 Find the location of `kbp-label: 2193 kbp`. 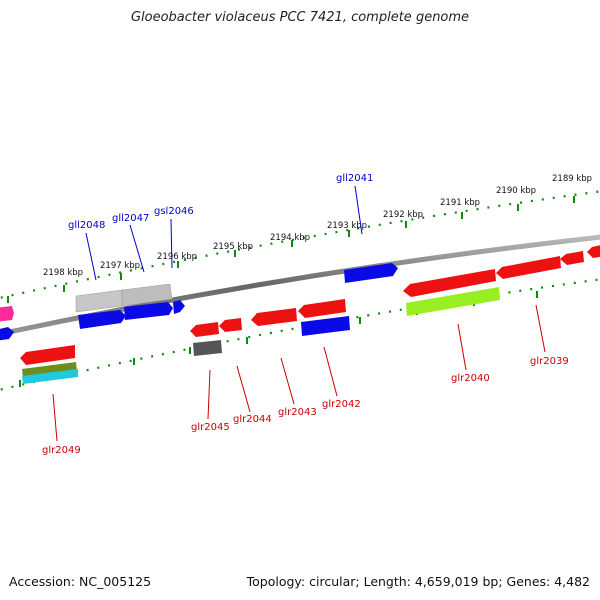

kbp-label: 2193 kbp is located at coordinates (347, 226).